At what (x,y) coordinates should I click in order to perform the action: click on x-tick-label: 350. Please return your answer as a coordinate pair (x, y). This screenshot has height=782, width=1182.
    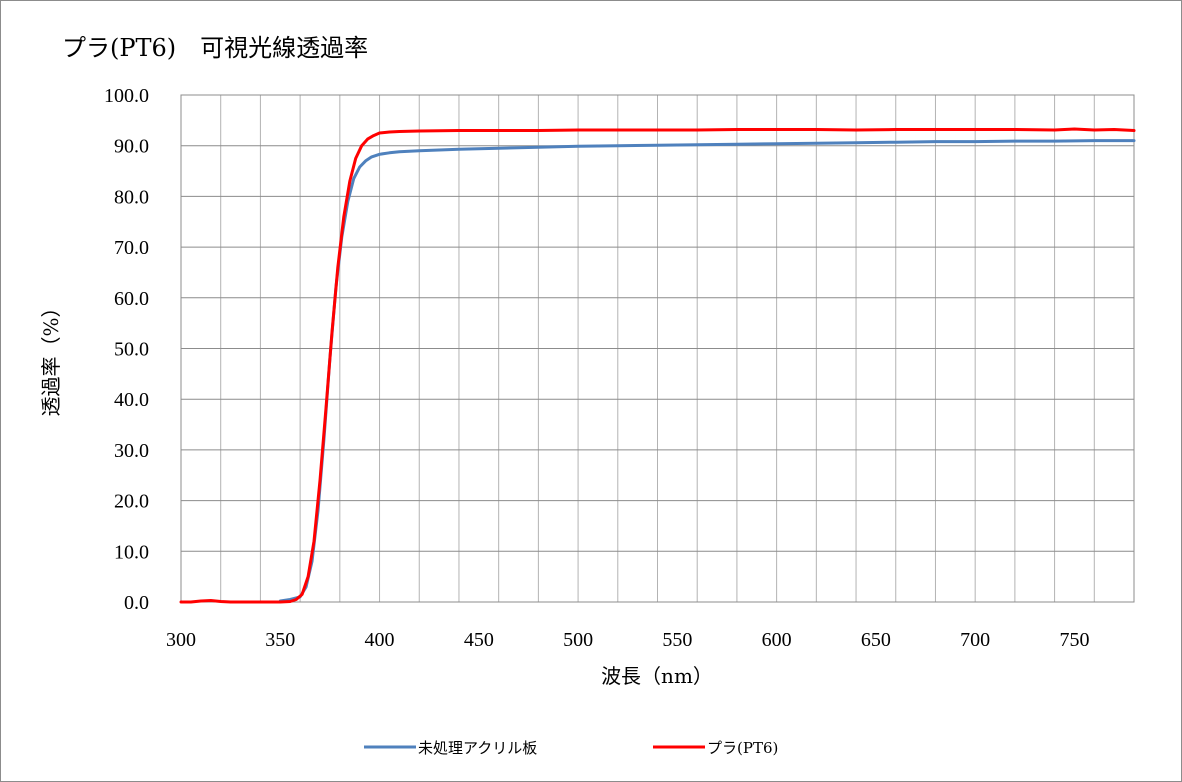
    Looking at the image, I should click on (280, 640).